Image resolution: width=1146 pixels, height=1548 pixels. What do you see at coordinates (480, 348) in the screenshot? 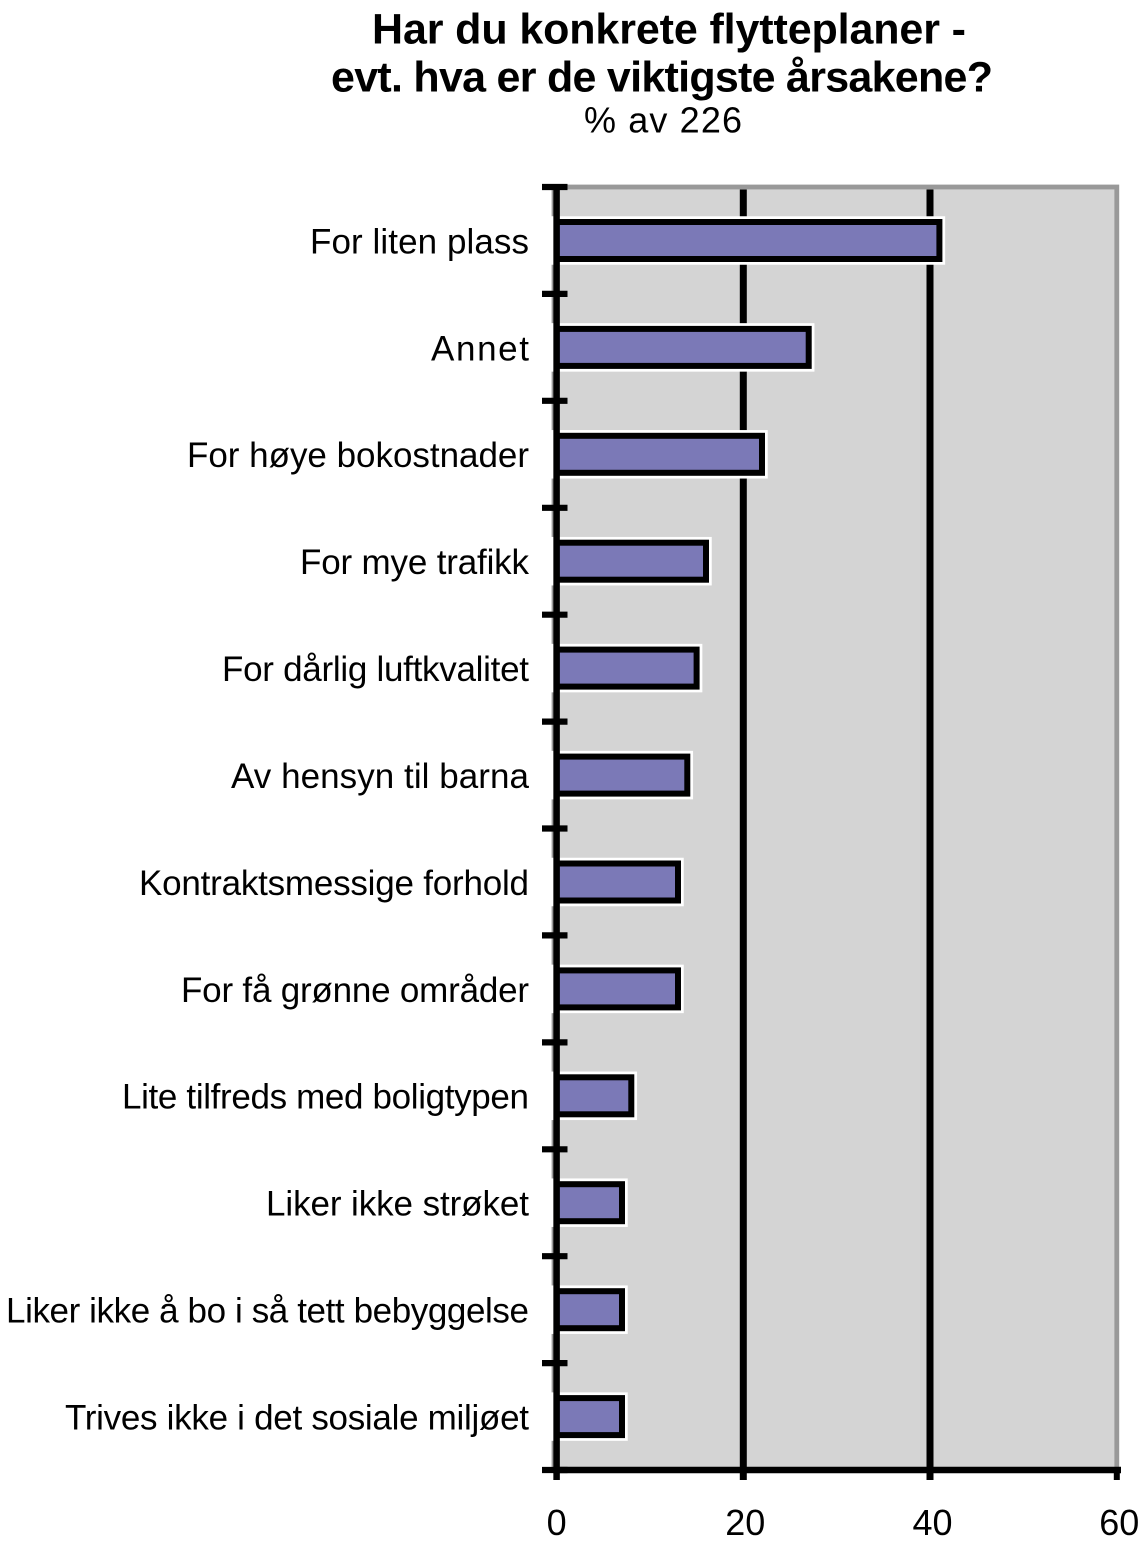
I see `svg-text: Annet` at bounding box center [480, 348].